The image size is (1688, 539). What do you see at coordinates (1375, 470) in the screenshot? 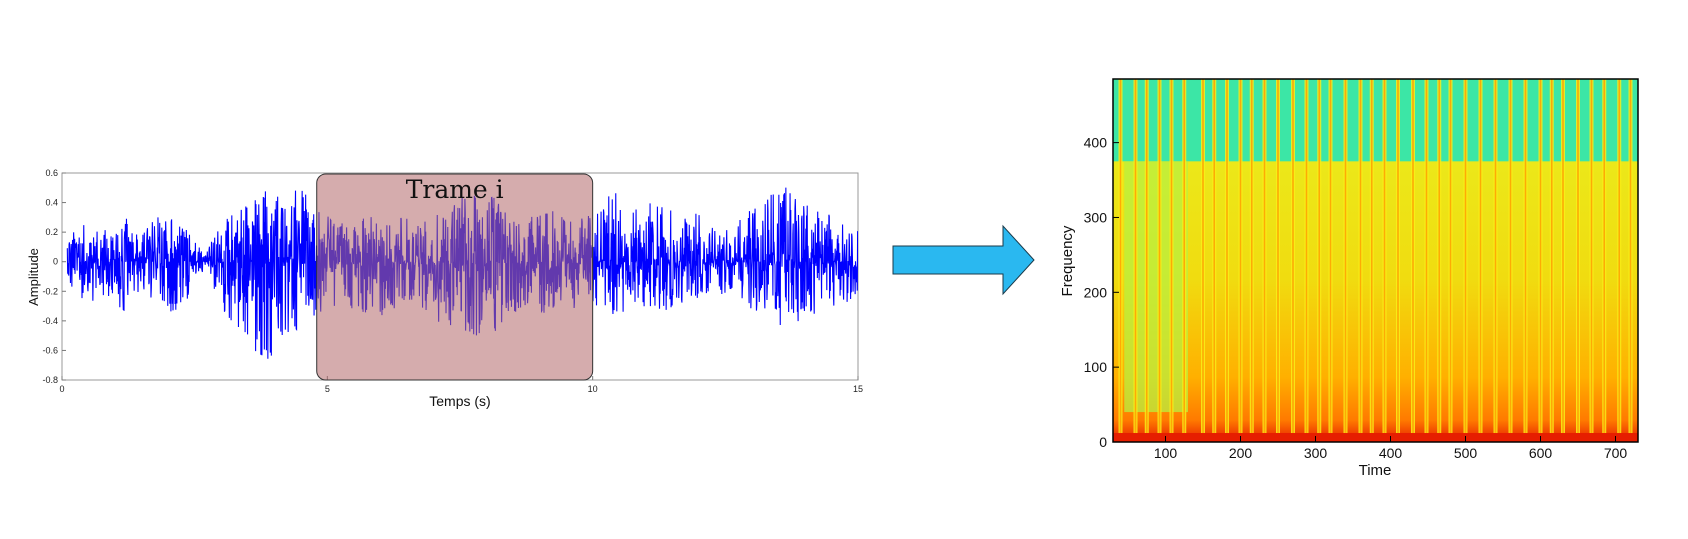
I see `spectrogram-x-label: Time` at bounding box center [1375, 470].